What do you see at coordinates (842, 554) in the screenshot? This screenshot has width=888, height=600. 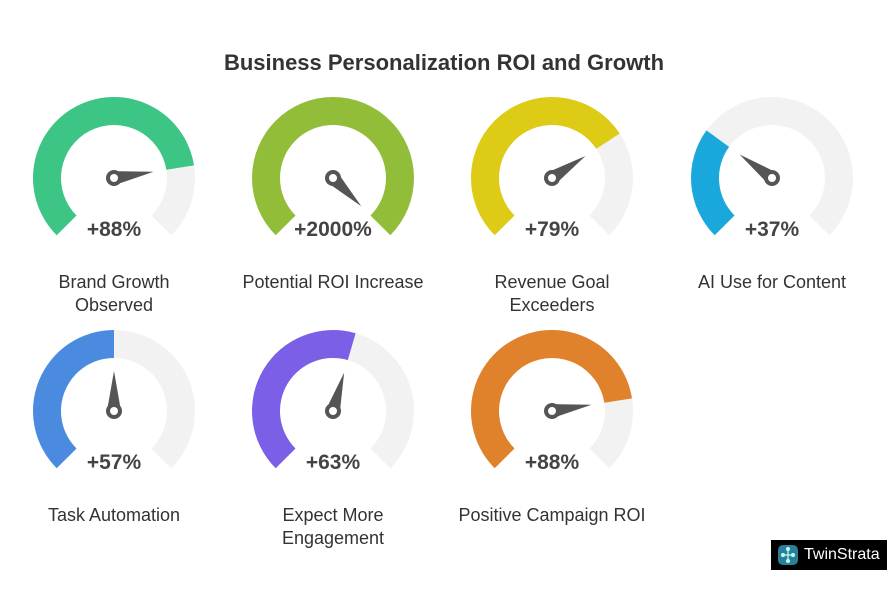 I see `brand-name: TwinStrata` at bounding box center [842, 554].